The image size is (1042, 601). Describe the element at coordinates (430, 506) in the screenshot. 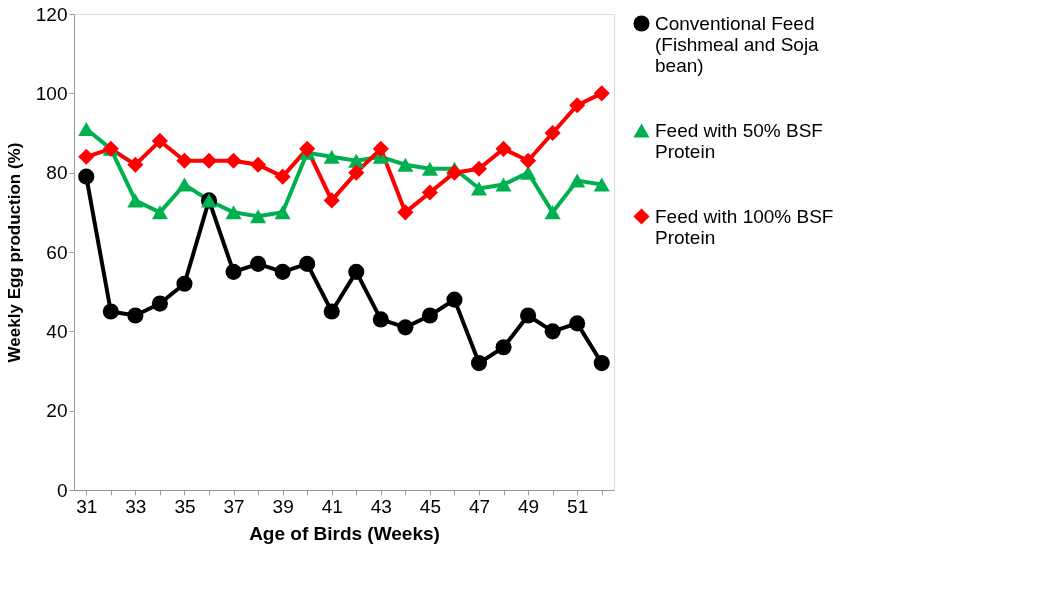

I see `x-tick-label: 45` at that location.